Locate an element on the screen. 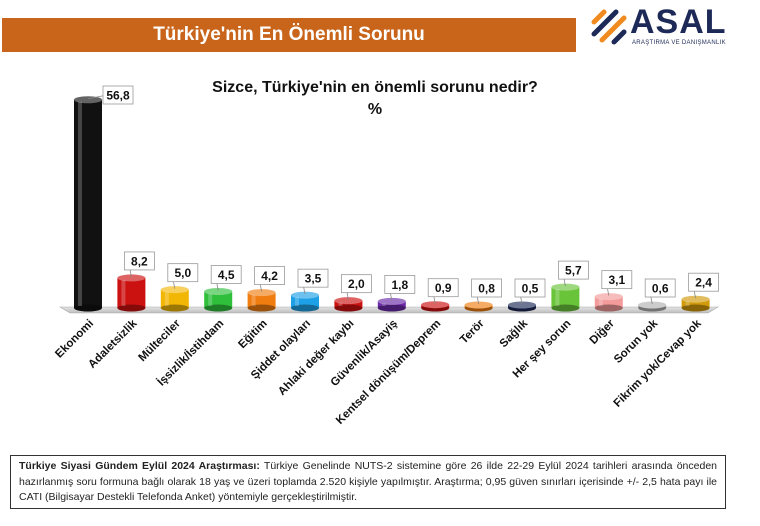 This screenshot has height=526, width=760. value-label-text: 3,5 is located at coordinates (313, 279).